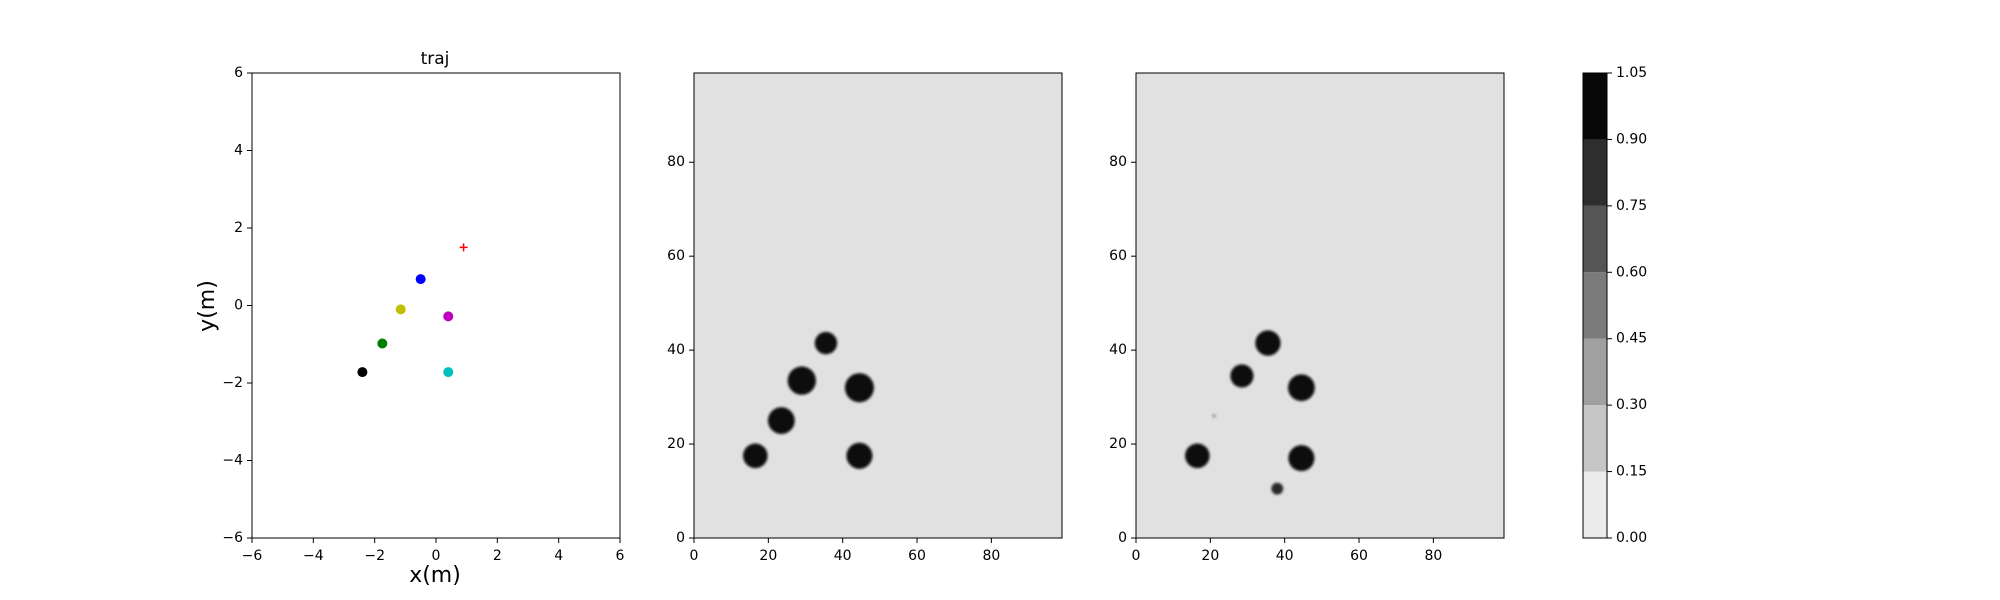  What do you see at coordinates (463, 247) in the screenshot?
I see `goal-marker` at bounding box center [463, 247].